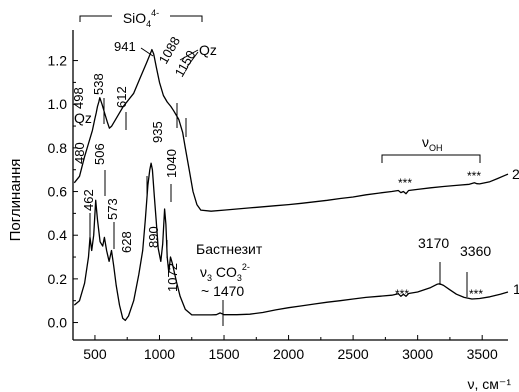  Describe the element at coordinates (288, 354) in the screenshot. I see `x-tick-label: 2000` at that location.